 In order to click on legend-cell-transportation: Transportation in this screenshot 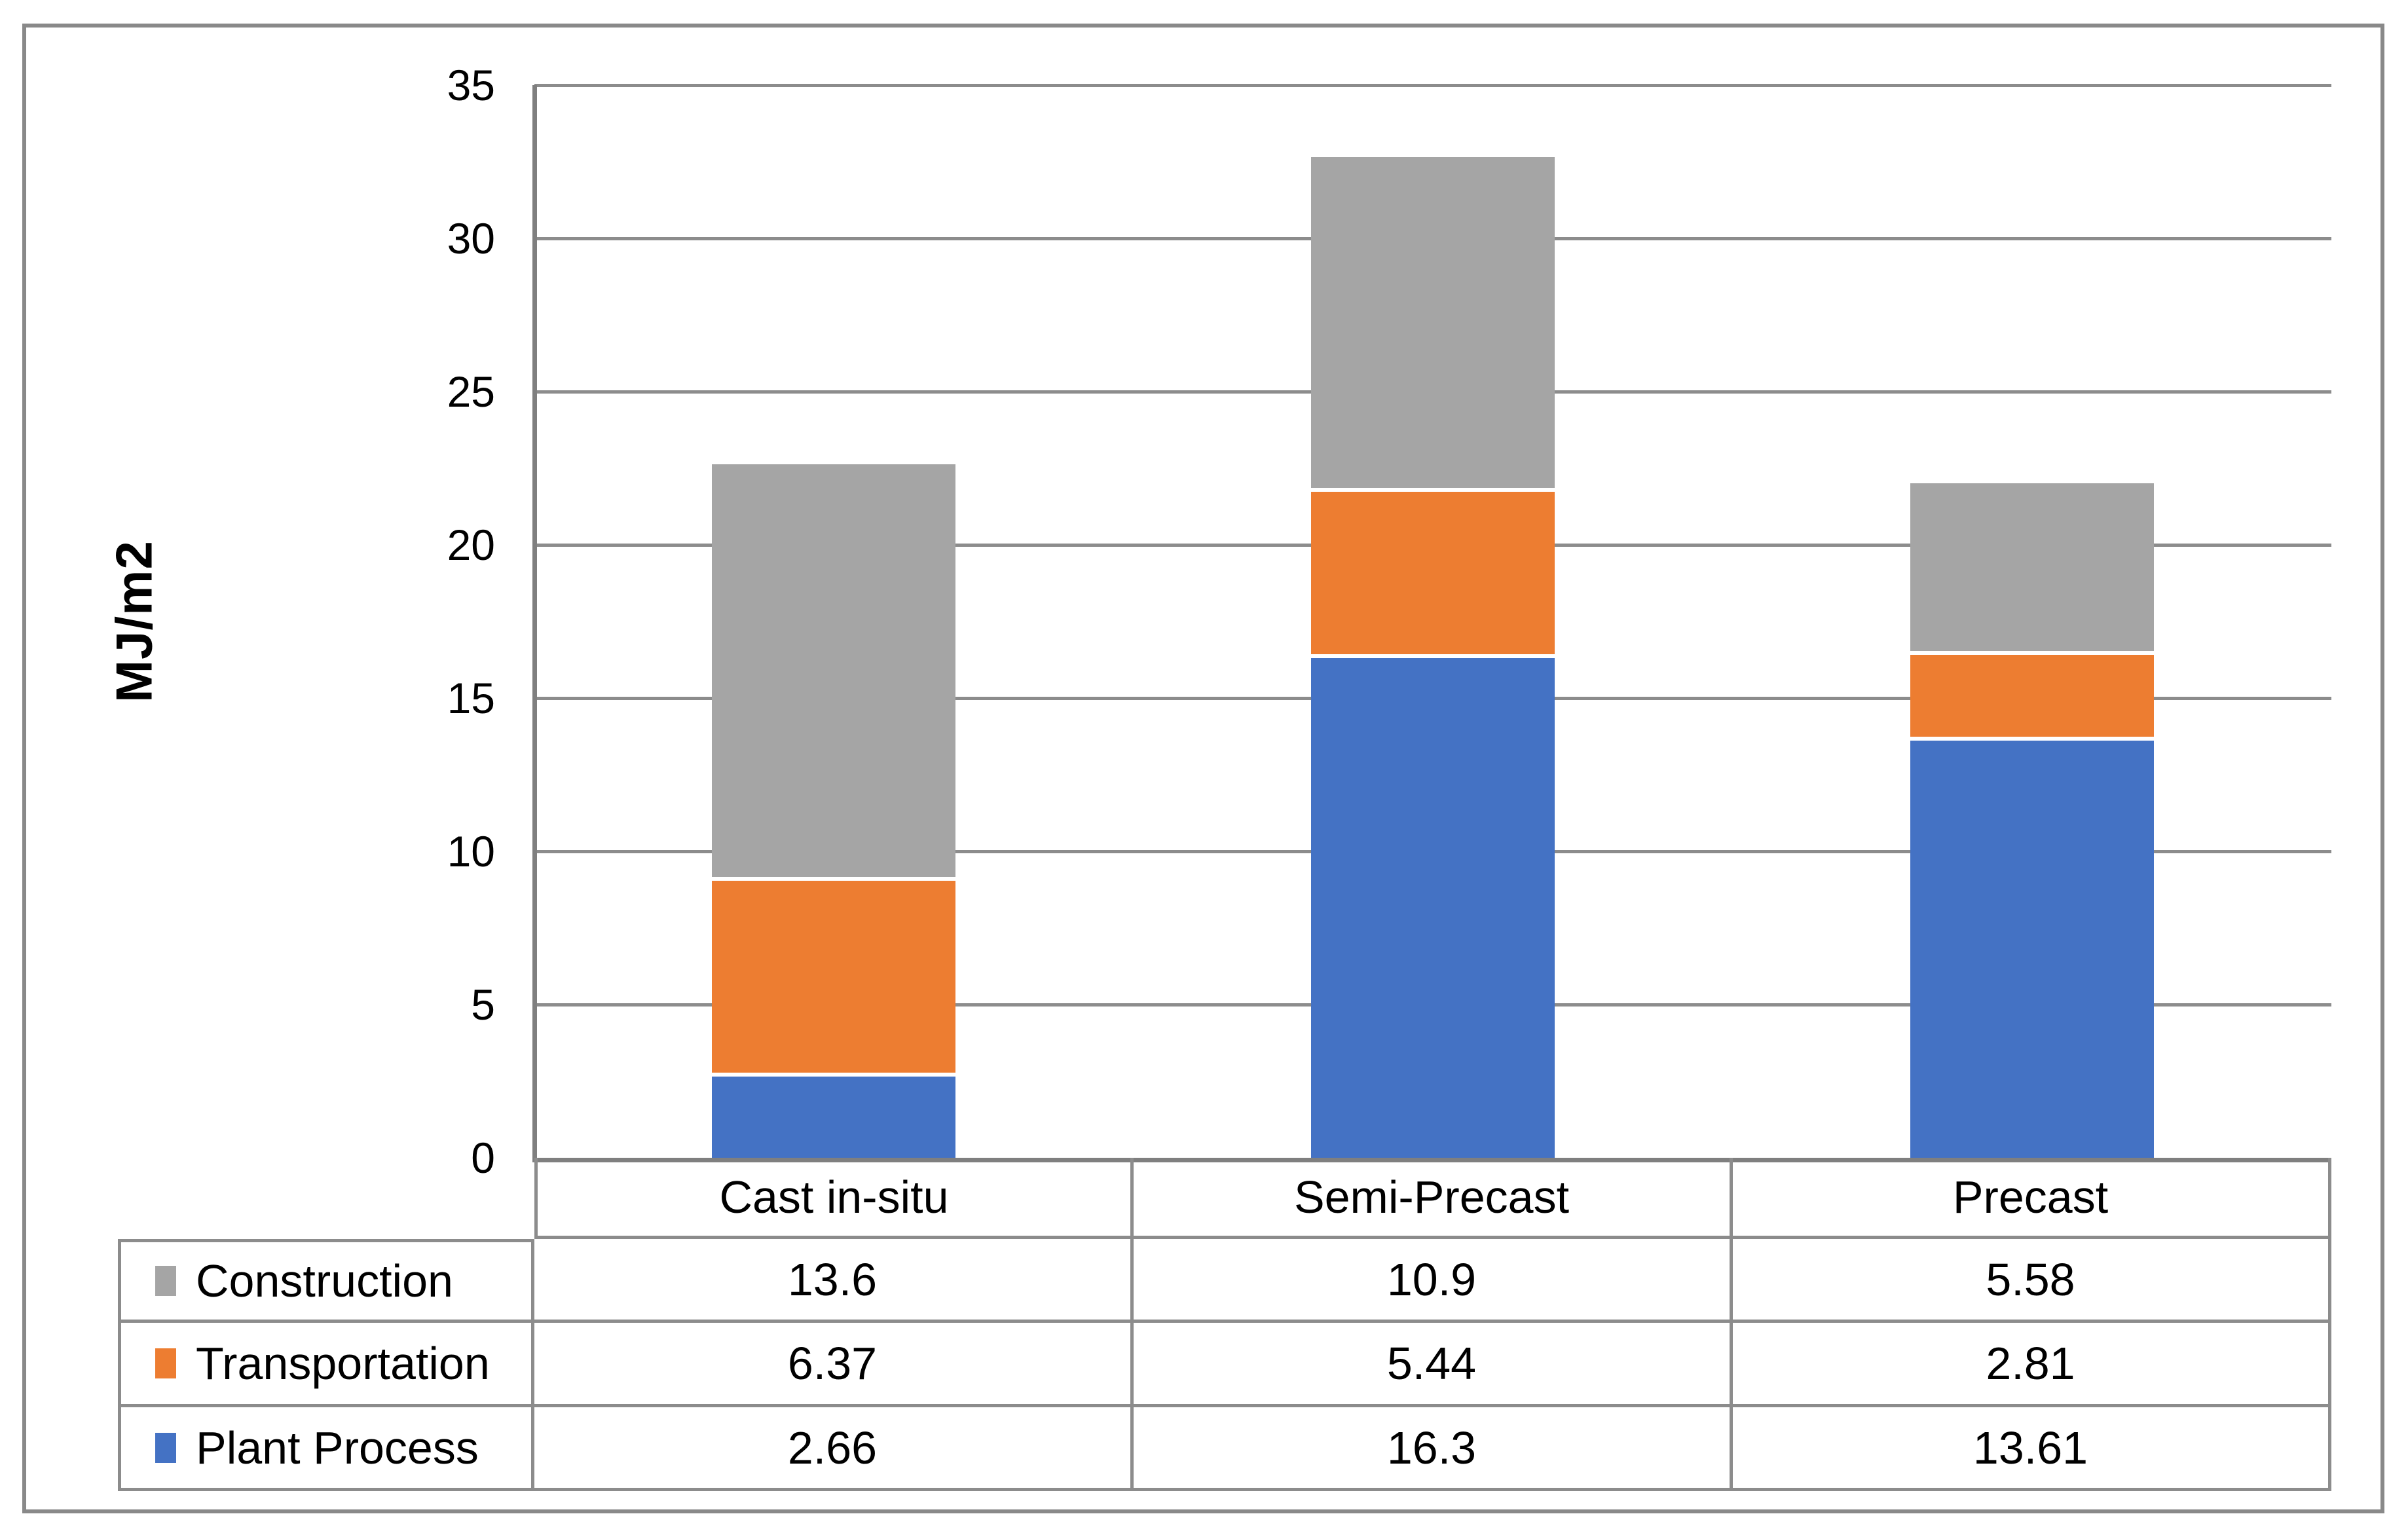, I will do `click(326, 1365)`.